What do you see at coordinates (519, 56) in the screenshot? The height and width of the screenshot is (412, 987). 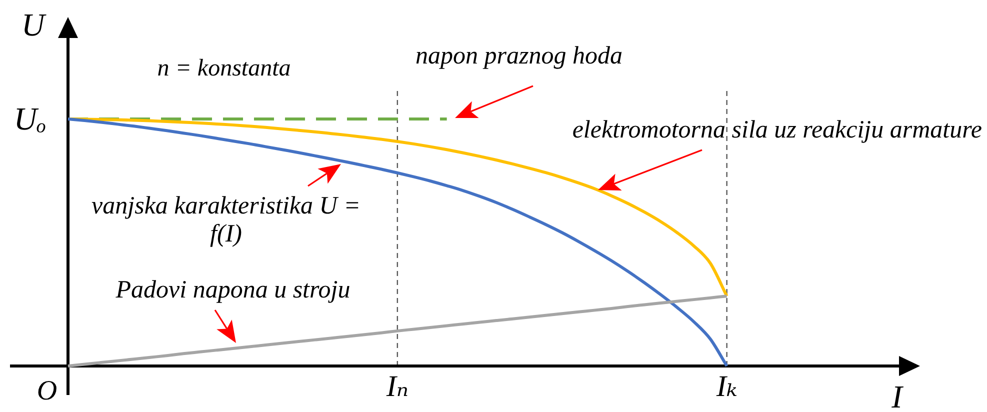 I see `series-label: napon praznog hoda` at bounding box center [519, 56].